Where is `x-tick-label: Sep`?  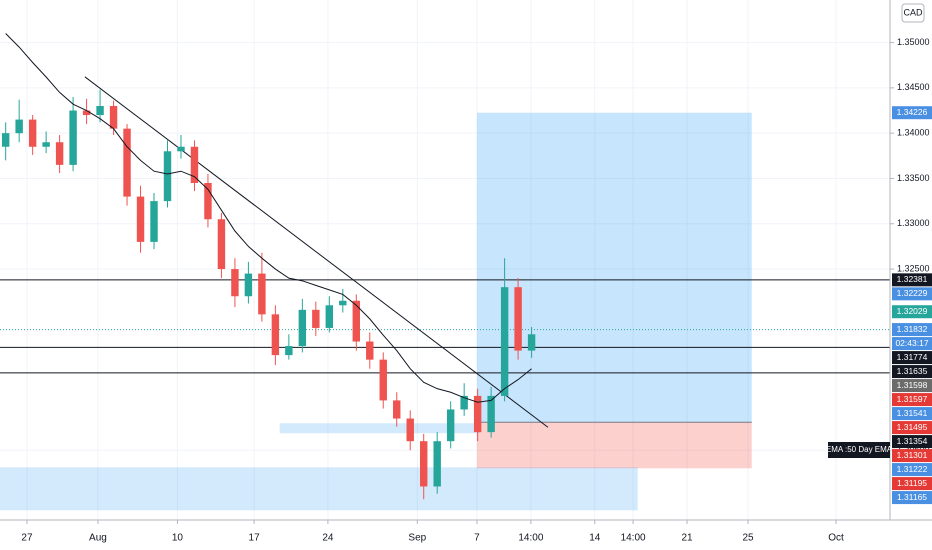
x-tick-label: Sep is located at coordinates (417, 538).